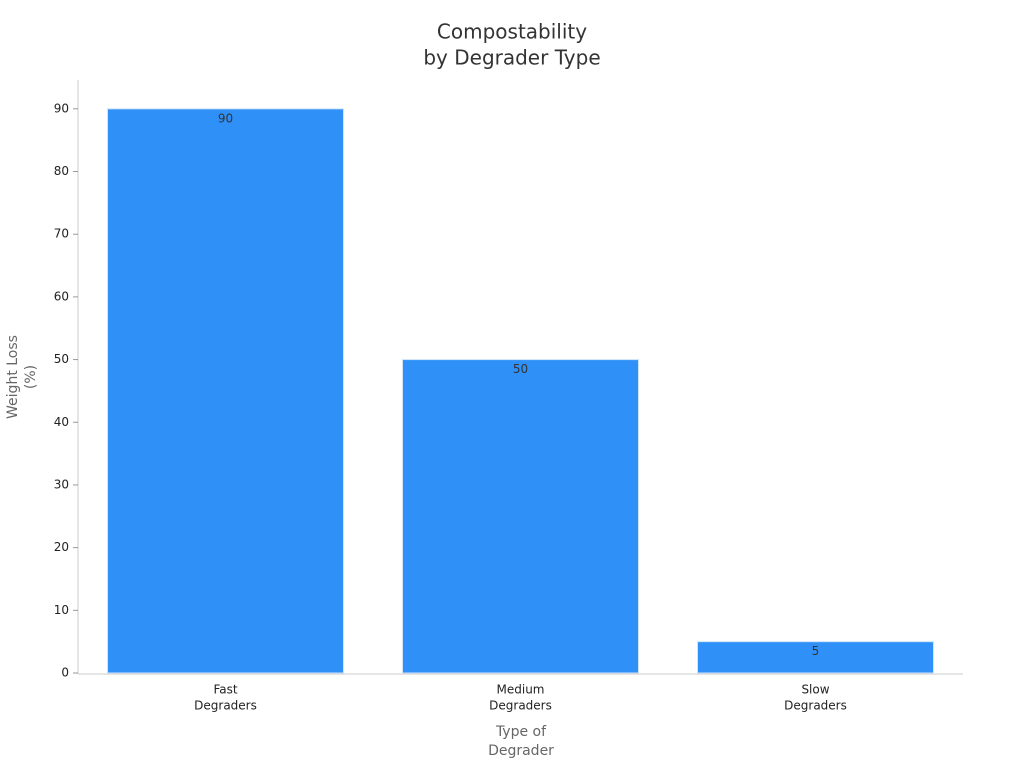  Describe the element at coordinates (61, 171) in the screenshot. I see `y-tick-label: 80` at that location.